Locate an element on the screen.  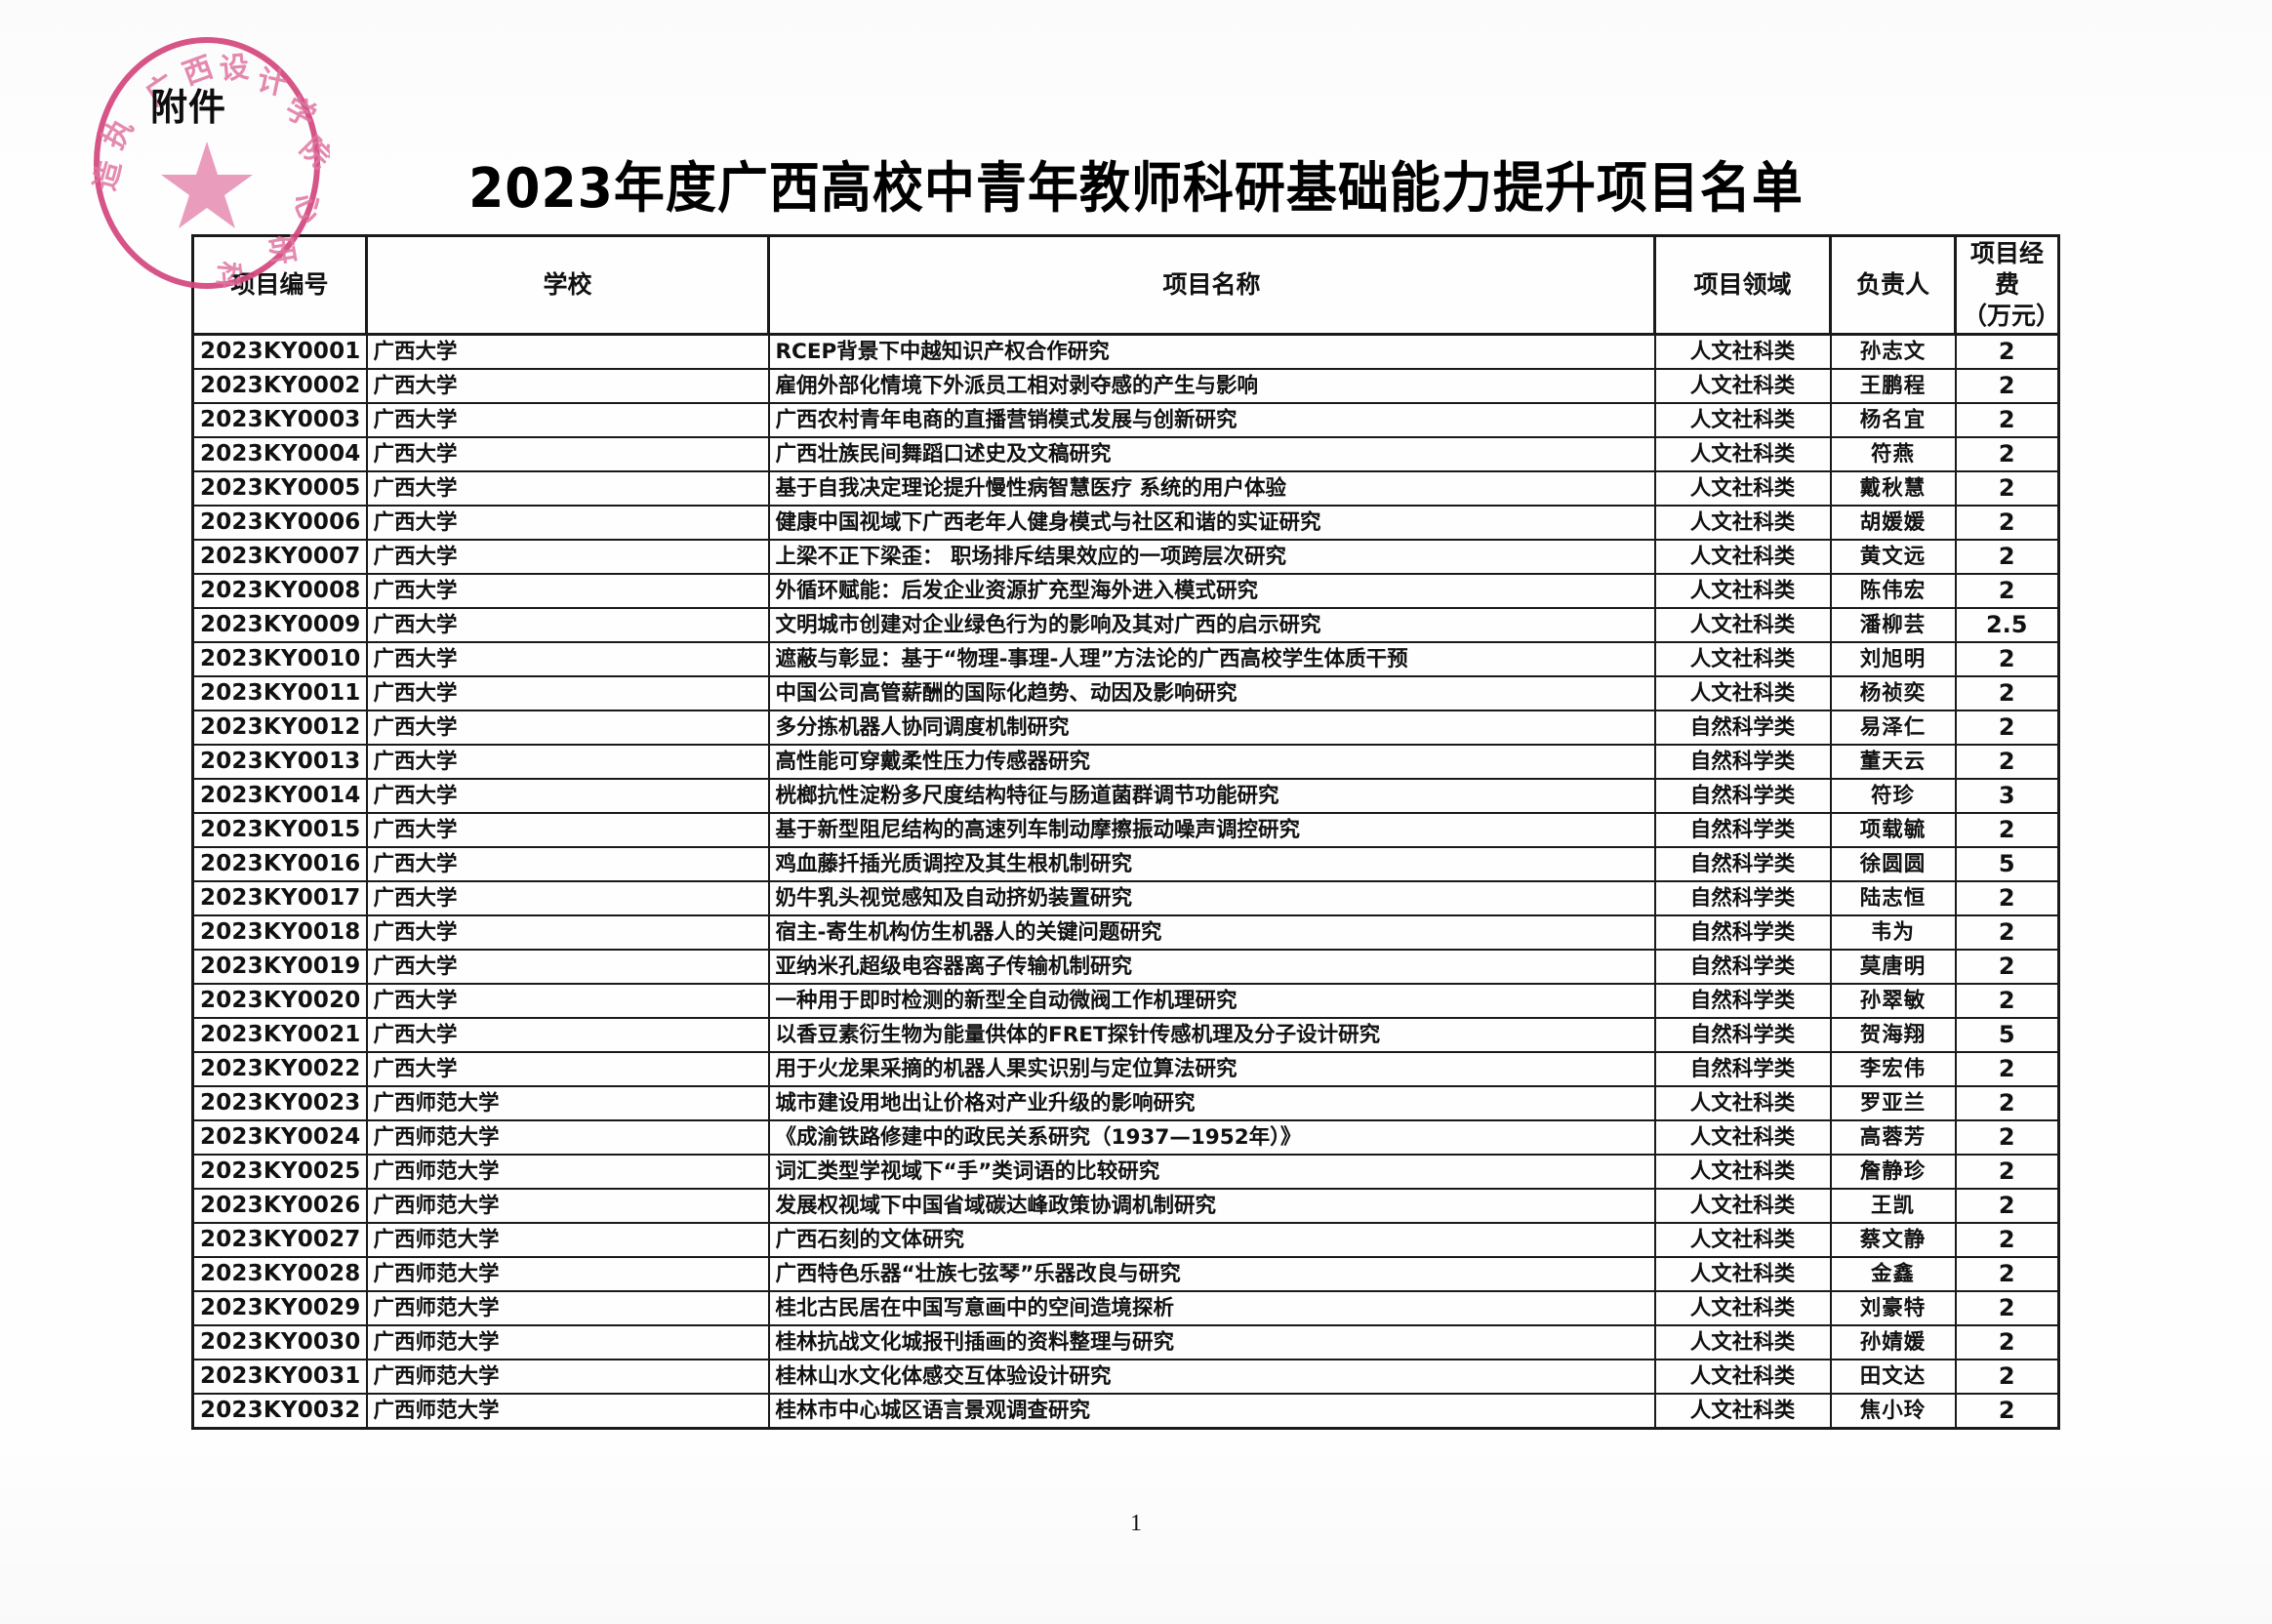
table-cell-project-id: 2023KY0003 is located at coordinates (280, 420).